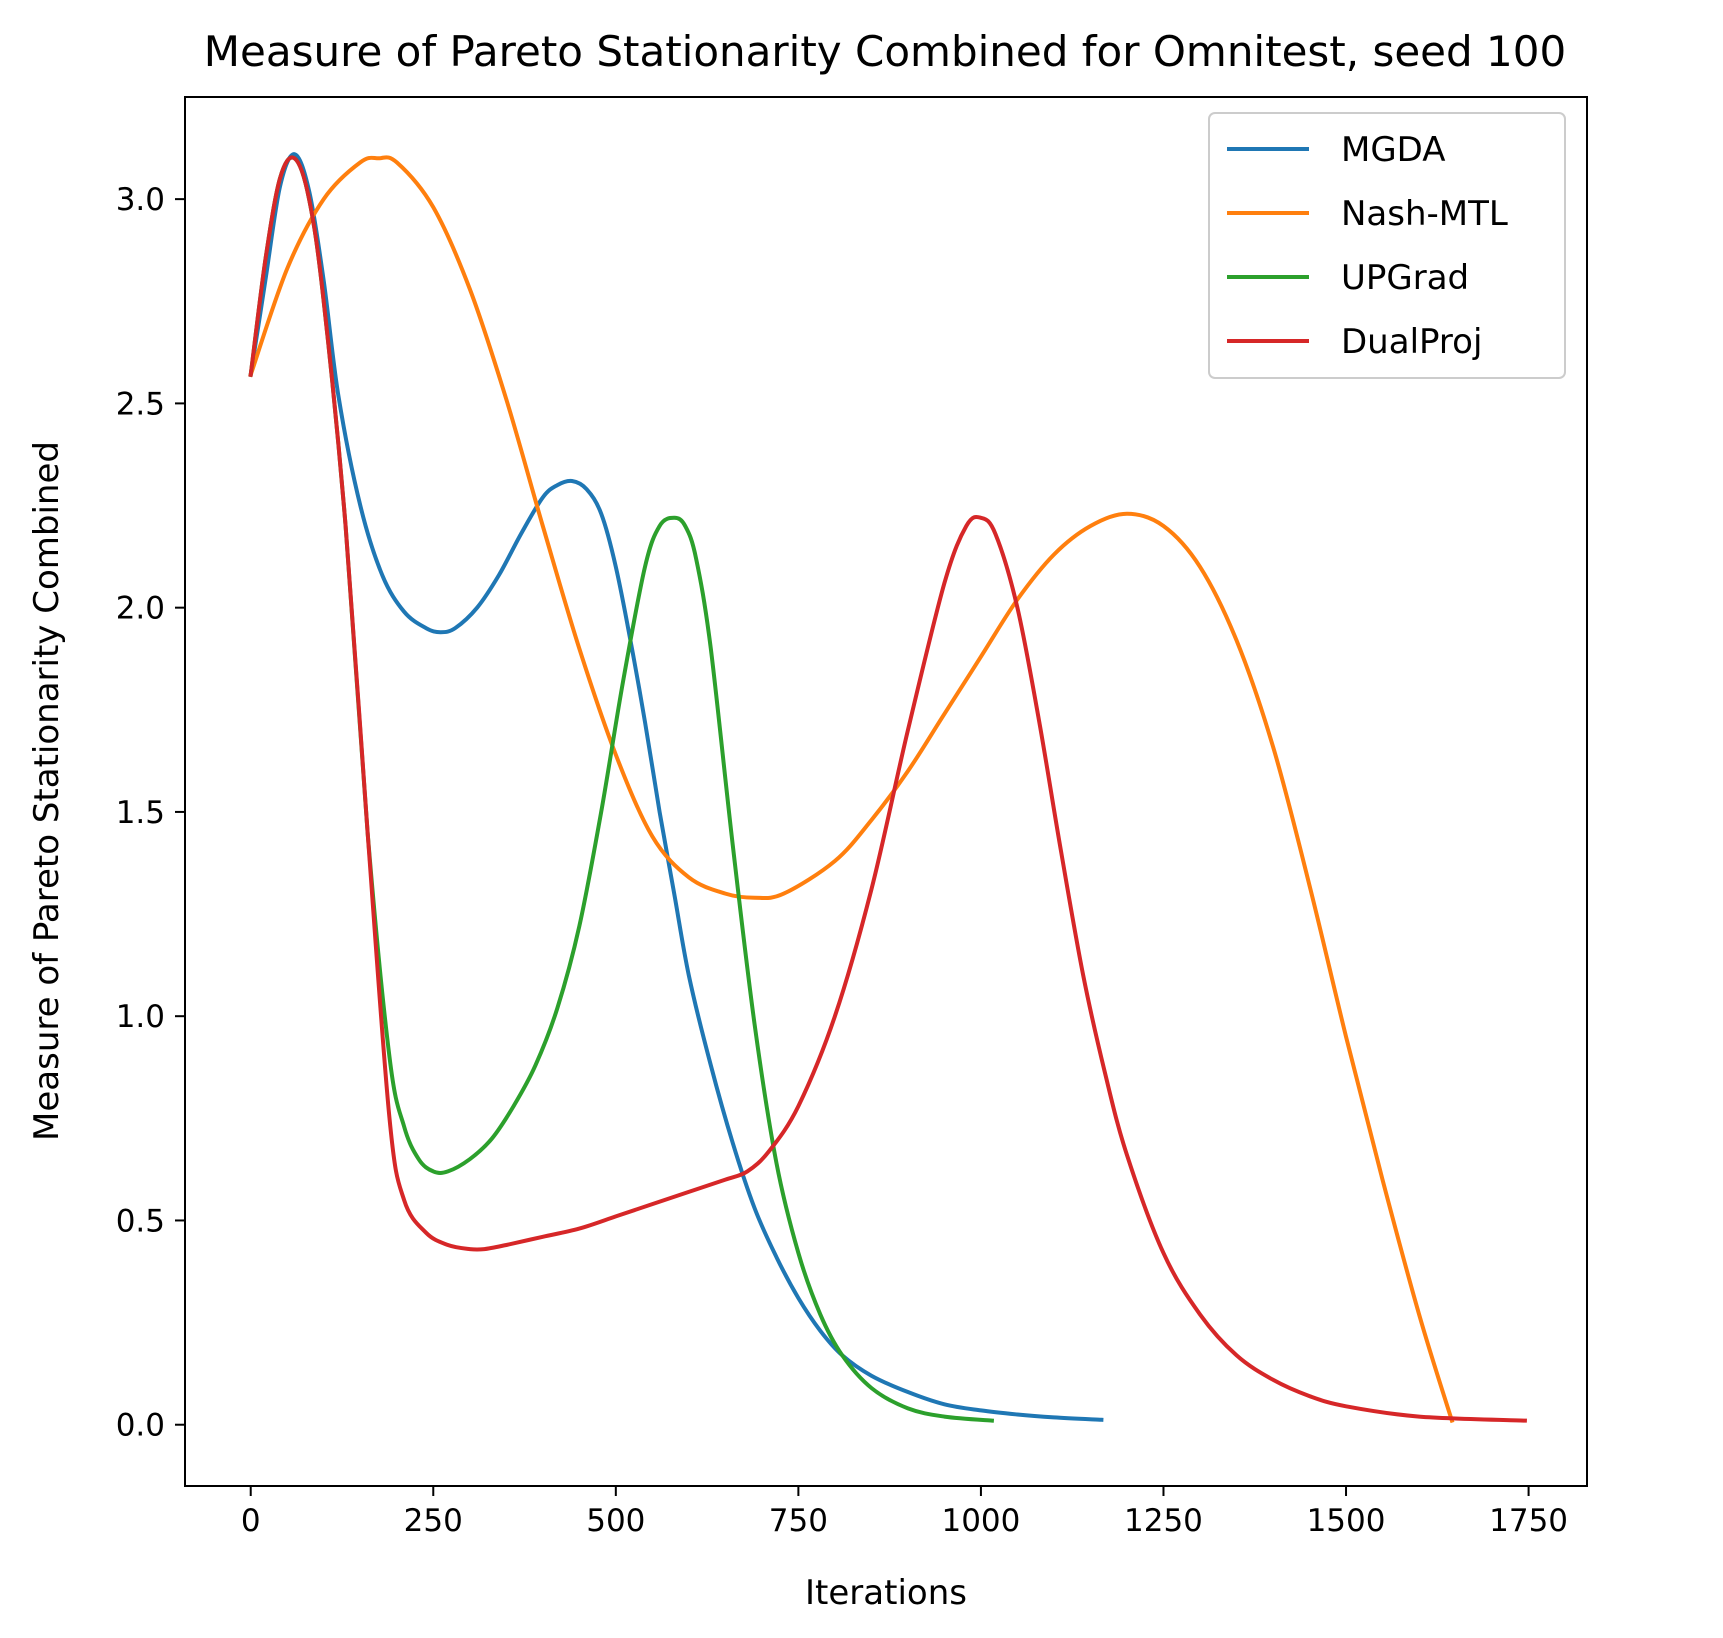  I want to click on y-tick-label: 1.0, so click(140, 1017).